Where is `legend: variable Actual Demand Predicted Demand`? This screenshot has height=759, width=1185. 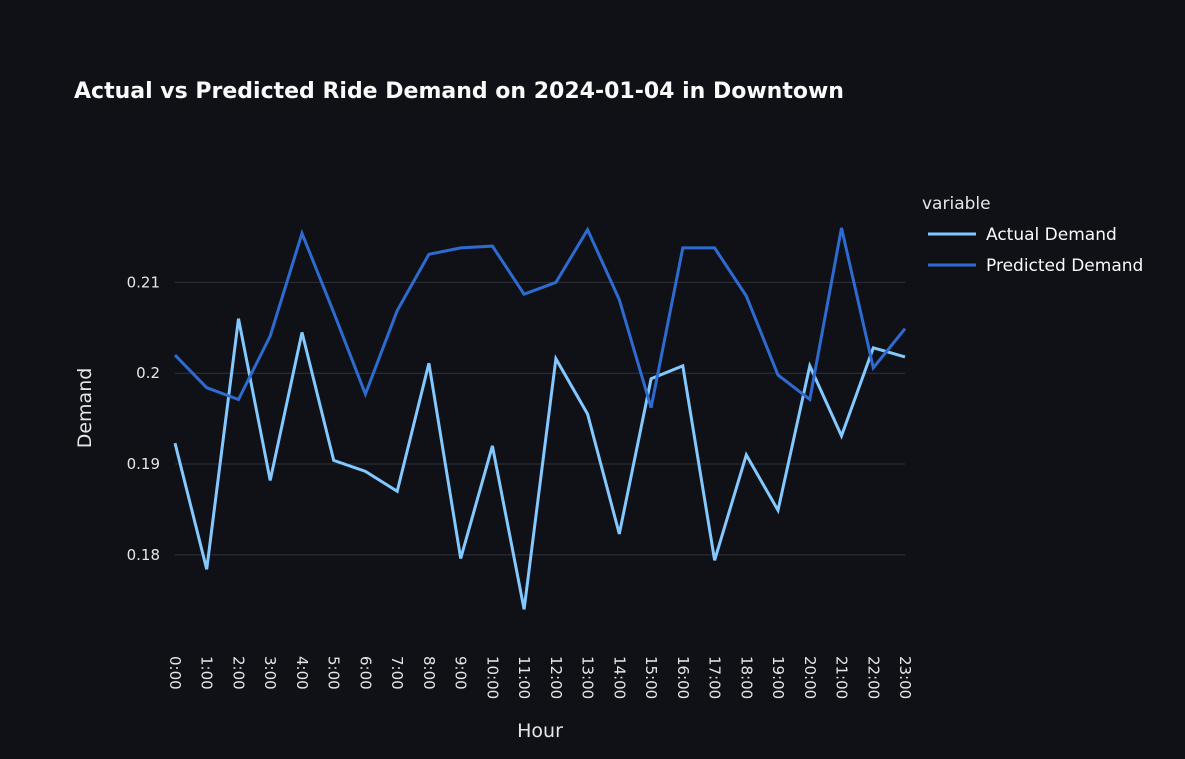
legend: variable Actual Demand Predicted Demand is located at coordinates (1032, 235).